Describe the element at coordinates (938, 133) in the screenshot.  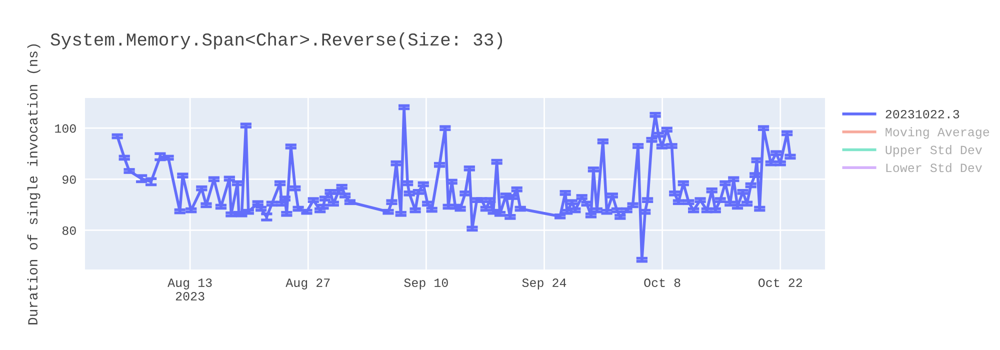
I see `legend-label: Moving Average` at that location.